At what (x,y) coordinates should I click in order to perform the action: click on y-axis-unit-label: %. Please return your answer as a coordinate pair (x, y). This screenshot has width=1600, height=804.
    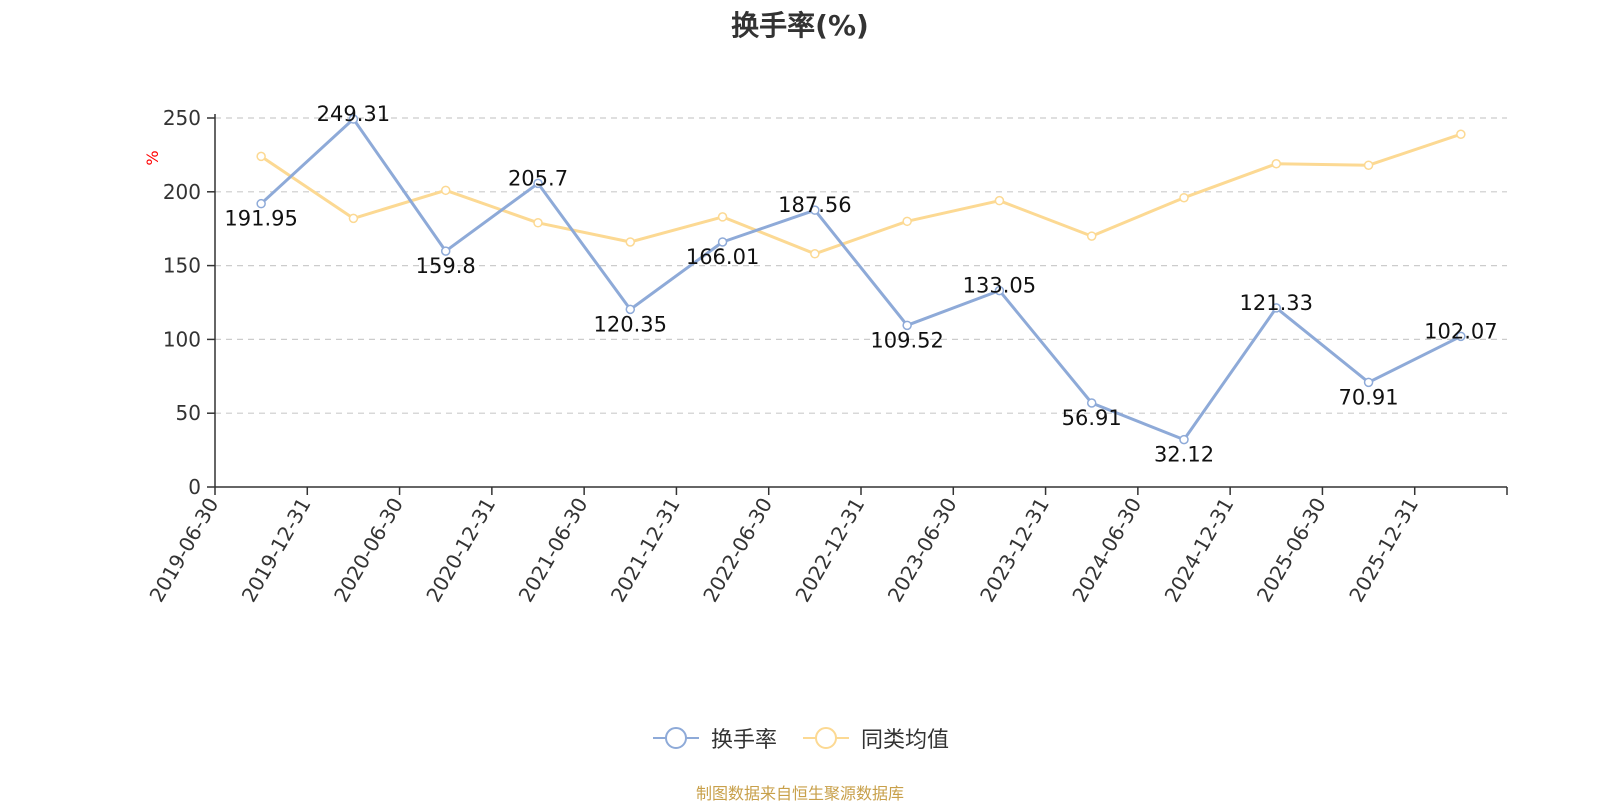
    Looking at the image, I should click on (152, 157).